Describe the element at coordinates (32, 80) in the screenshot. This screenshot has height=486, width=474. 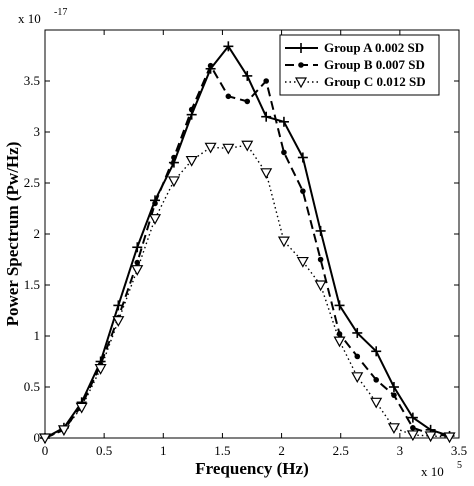
I see `y-tick-label: 3.5` at that location.